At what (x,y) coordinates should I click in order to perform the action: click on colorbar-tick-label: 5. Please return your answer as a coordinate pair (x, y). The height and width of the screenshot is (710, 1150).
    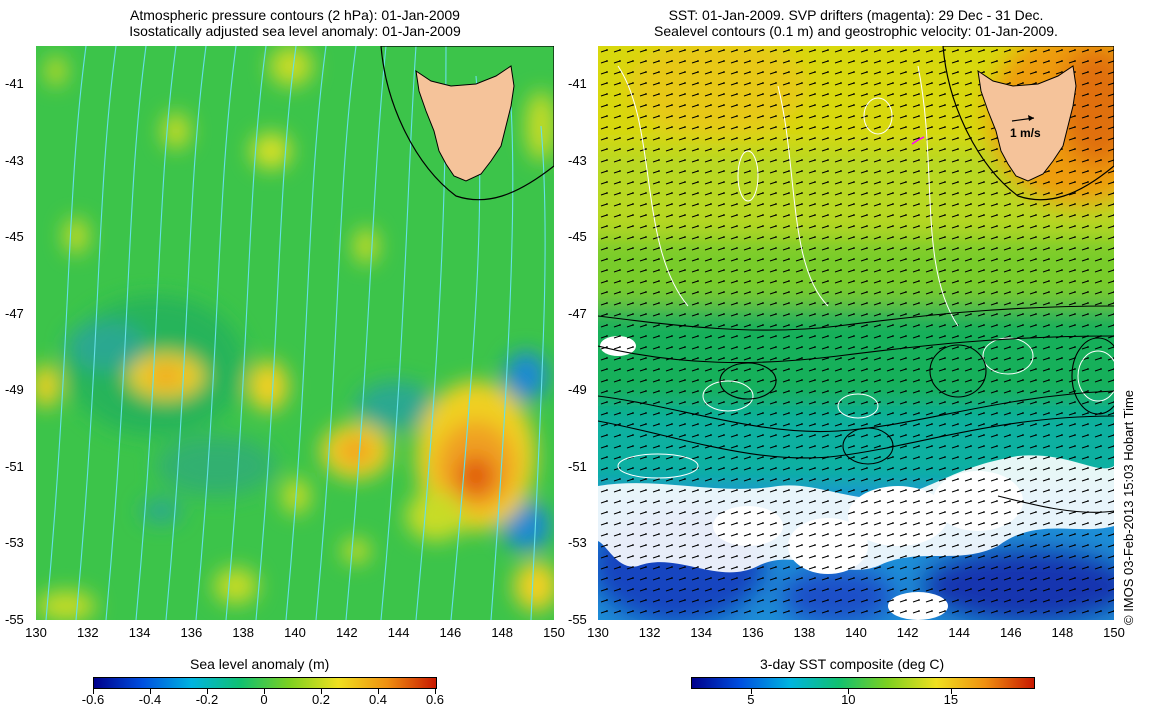
    Looking at the image, I should click on (751, 699).